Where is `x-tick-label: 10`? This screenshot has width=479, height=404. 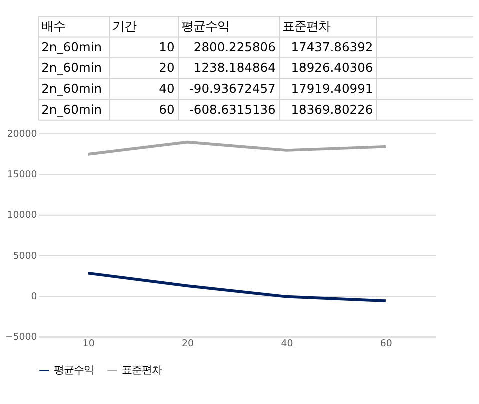 x-tick-label: 10 is located at coordinates (88, 344).